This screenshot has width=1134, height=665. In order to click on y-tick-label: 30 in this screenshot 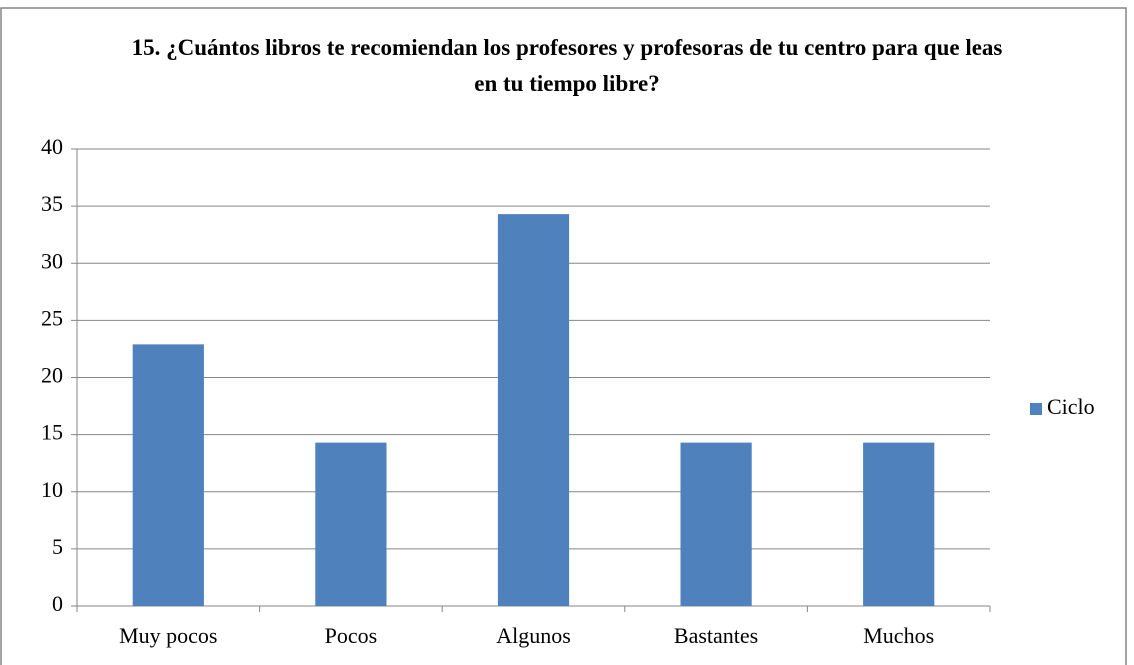, I will do `click(52, 260)`.